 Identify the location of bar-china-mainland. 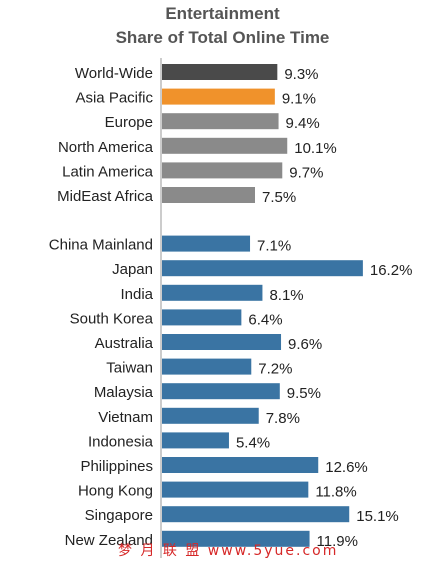
(206, 243).